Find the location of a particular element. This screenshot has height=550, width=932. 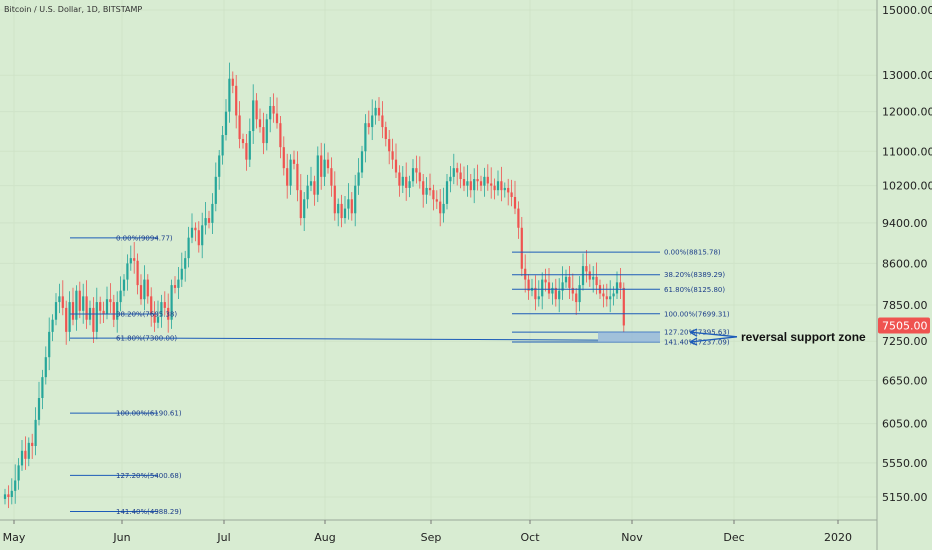

fib-label: 0.00%(9094.77) is located at coordinates (144, 238).